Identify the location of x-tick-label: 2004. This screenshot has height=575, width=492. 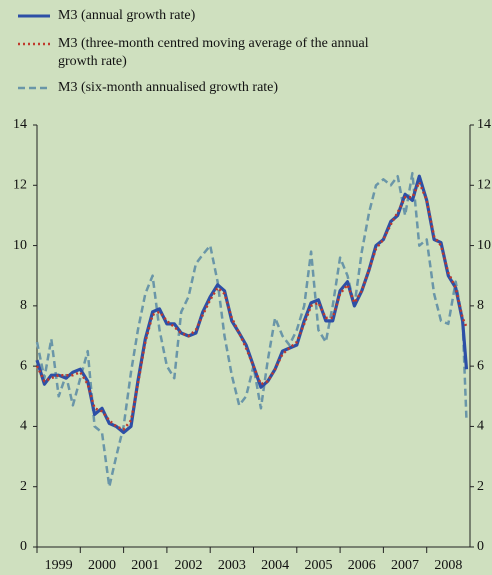
(275, 565).